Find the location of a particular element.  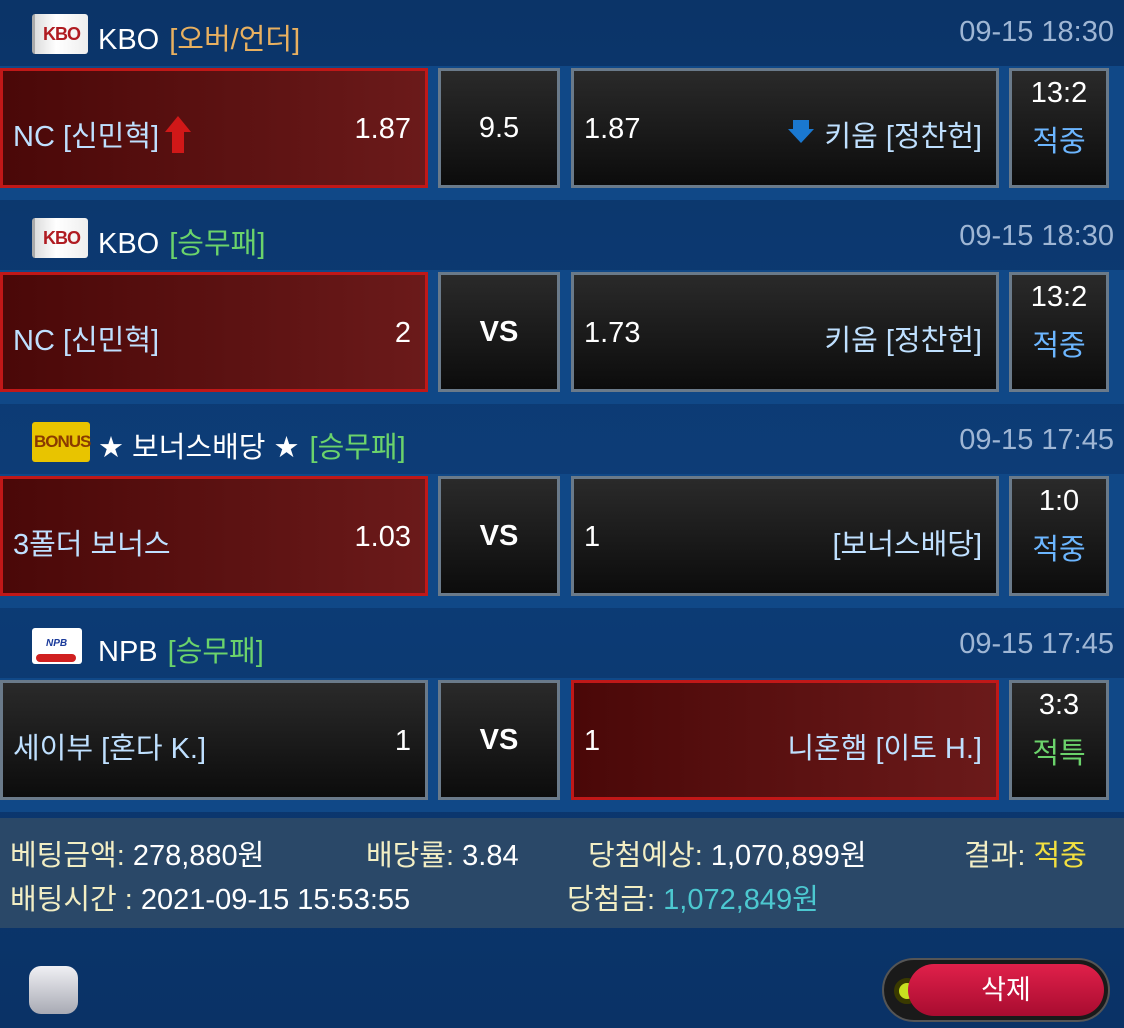

total-odds: 배당률: 3.84 is located at coordinates (442, 856).